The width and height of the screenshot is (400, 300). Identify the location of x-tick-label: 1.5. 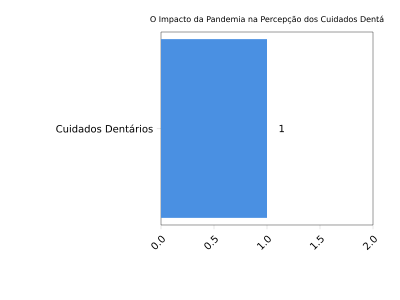
(317, 242).